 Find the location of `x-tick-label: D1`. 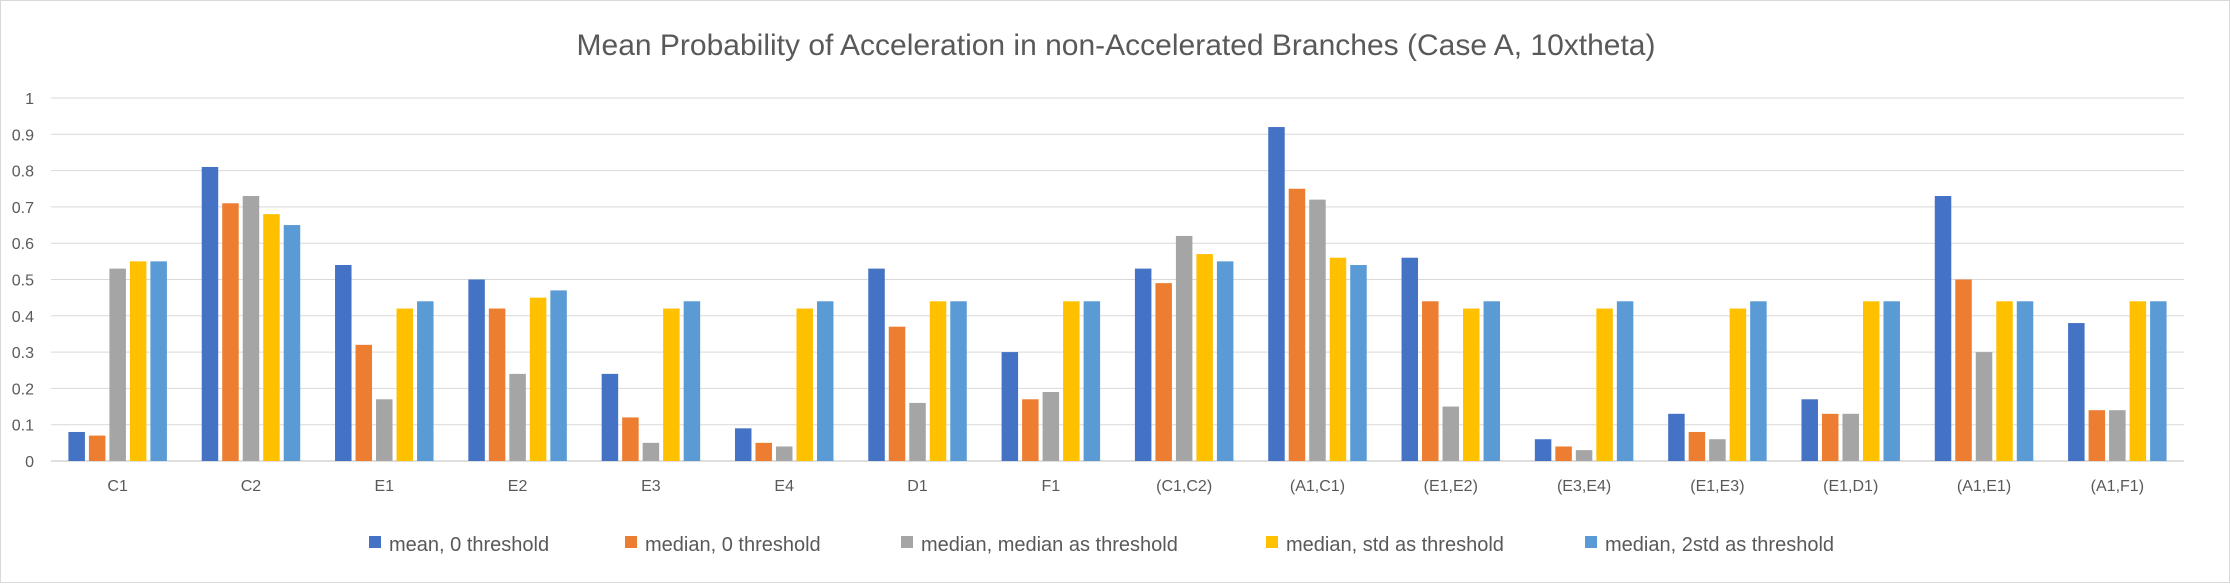

x-tick-label: D1 is located at coordinates (917, 486).